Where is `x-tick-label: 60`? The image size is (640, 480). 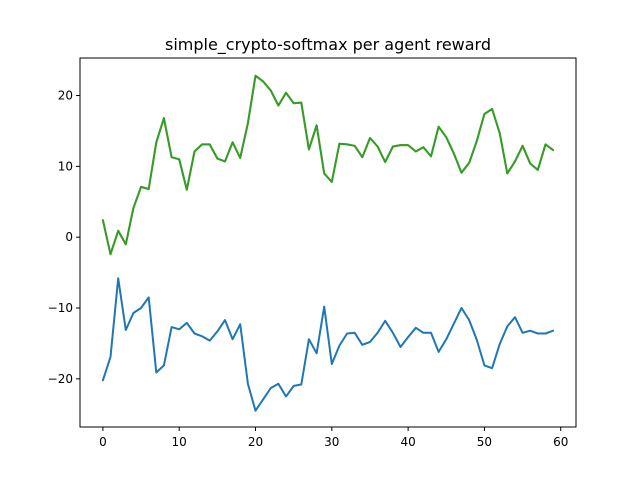
x-tick-label: 60 is located at coordinates (560, 442).